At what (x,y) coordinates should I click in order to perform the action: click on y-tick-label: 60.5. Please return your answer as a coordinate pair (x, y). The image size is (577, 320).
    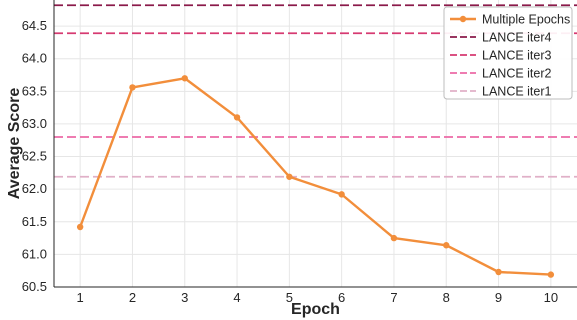
    Looking at the image, I should click on (34, 286).